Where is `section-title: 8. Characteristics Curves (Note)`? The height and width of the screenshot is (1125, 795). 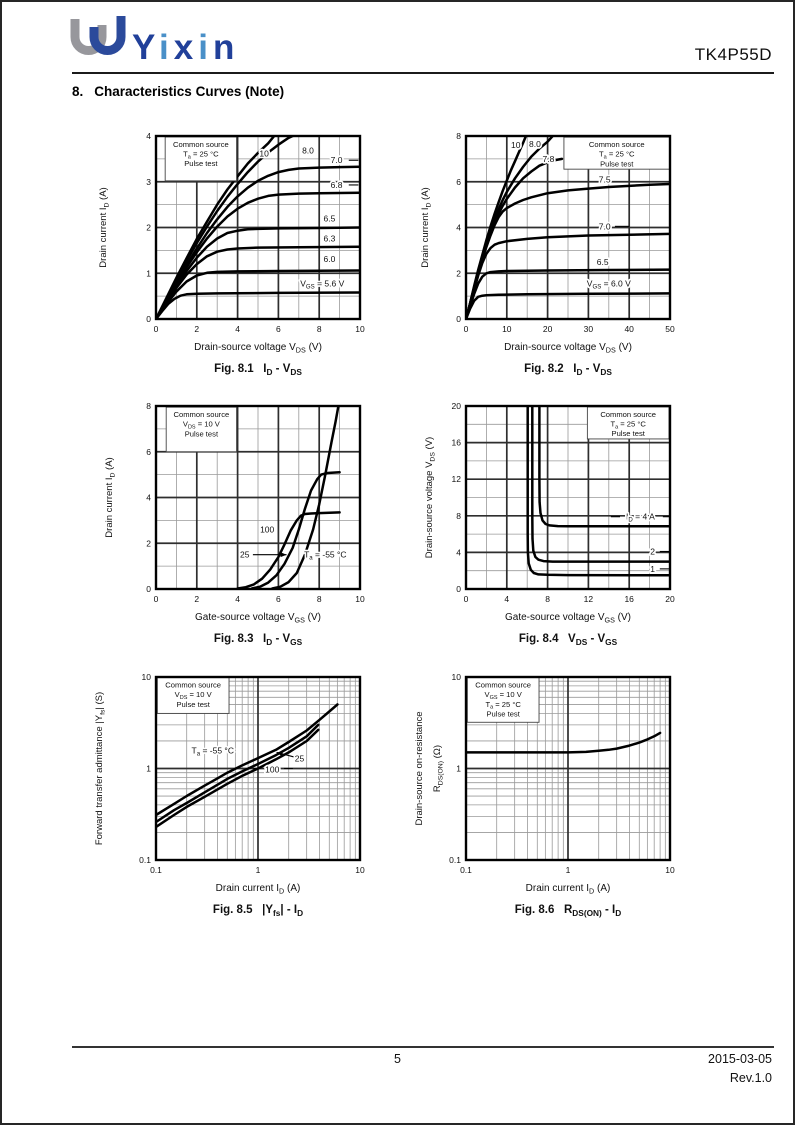 section-title: 8. Characteristics Curves (Note) is located at coordinates (178, 91).